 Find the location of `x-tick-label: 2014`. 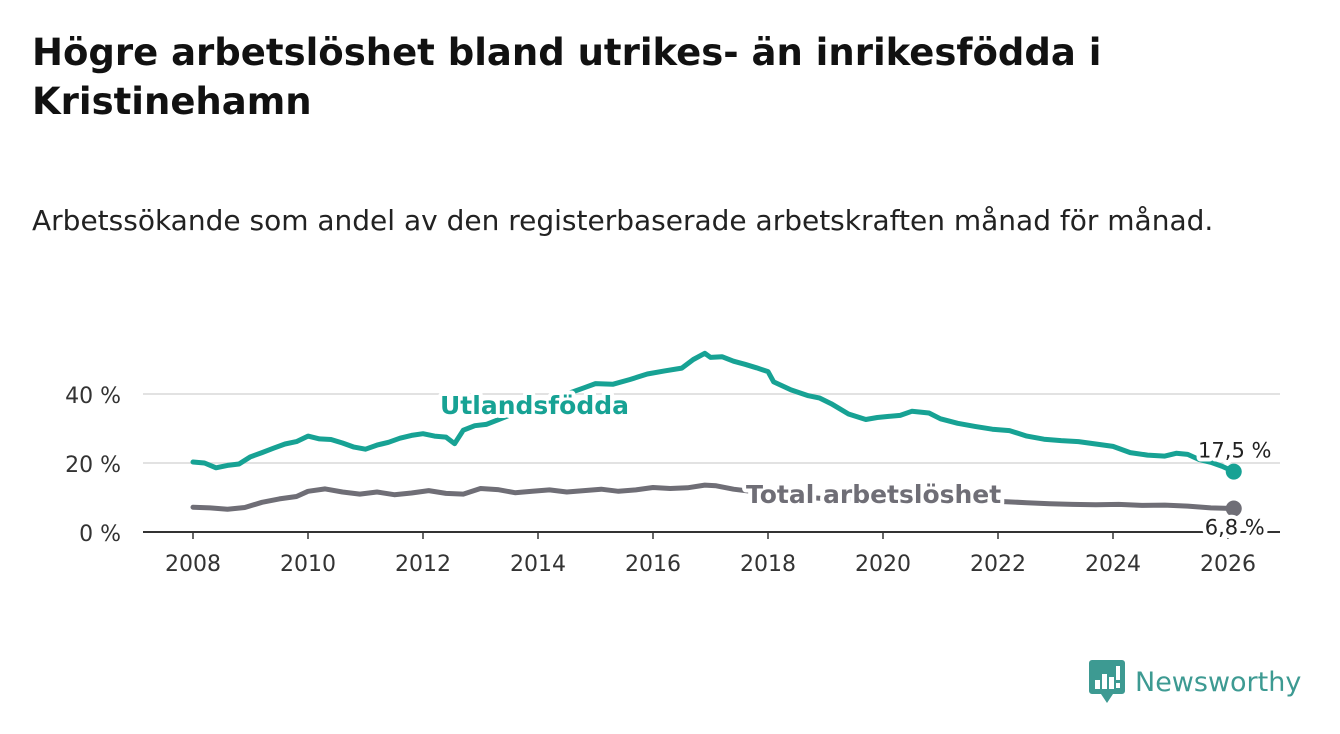

x-tick-label: 2014 is located at coordinates (538, 564).